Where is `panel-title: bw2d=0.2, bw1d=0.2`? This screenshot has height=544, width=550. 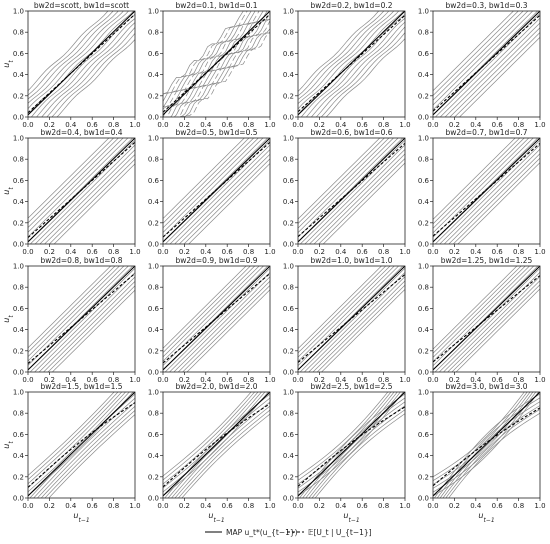
panel-title: bw2d=0.2, bw1d=0.2 is located at coordinates (351, 5).